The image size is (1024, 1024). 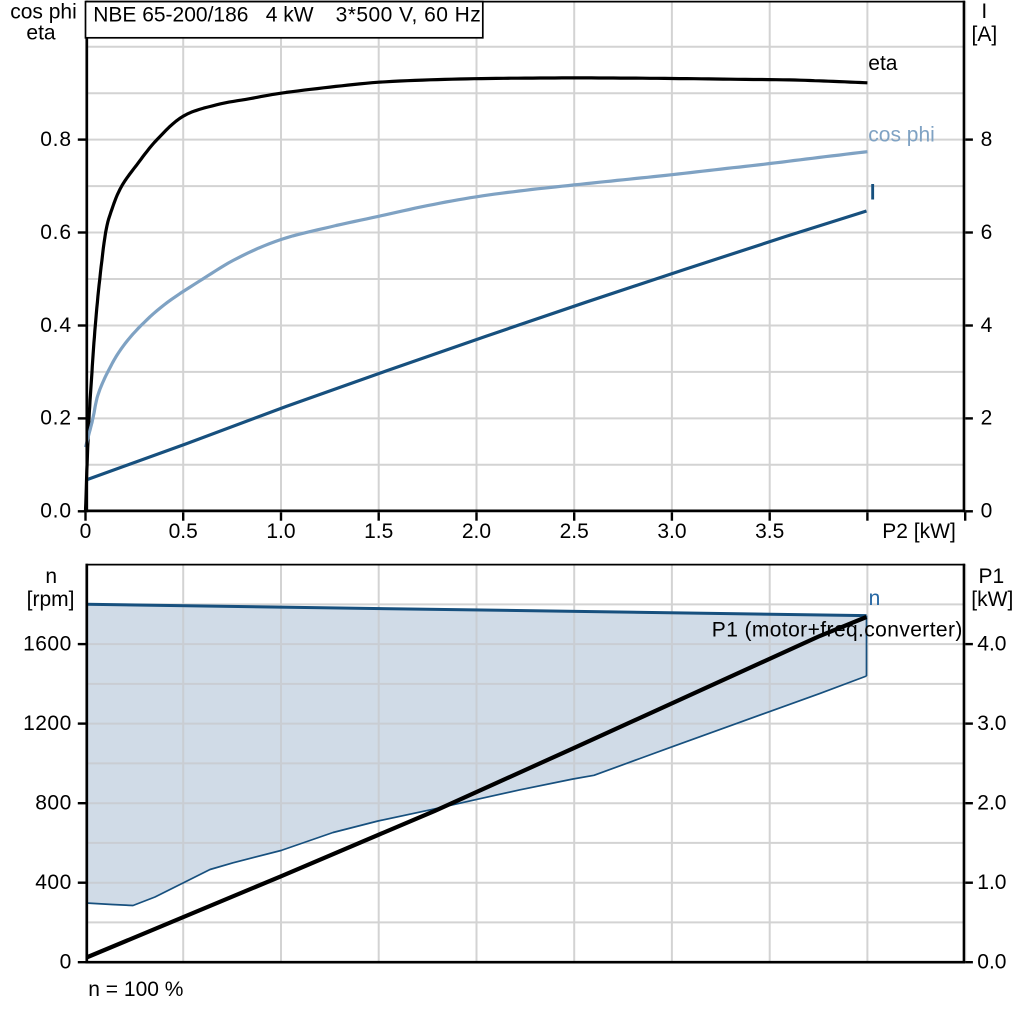 I want to click on svg-text: 0.8, so click(x=56, y=139).